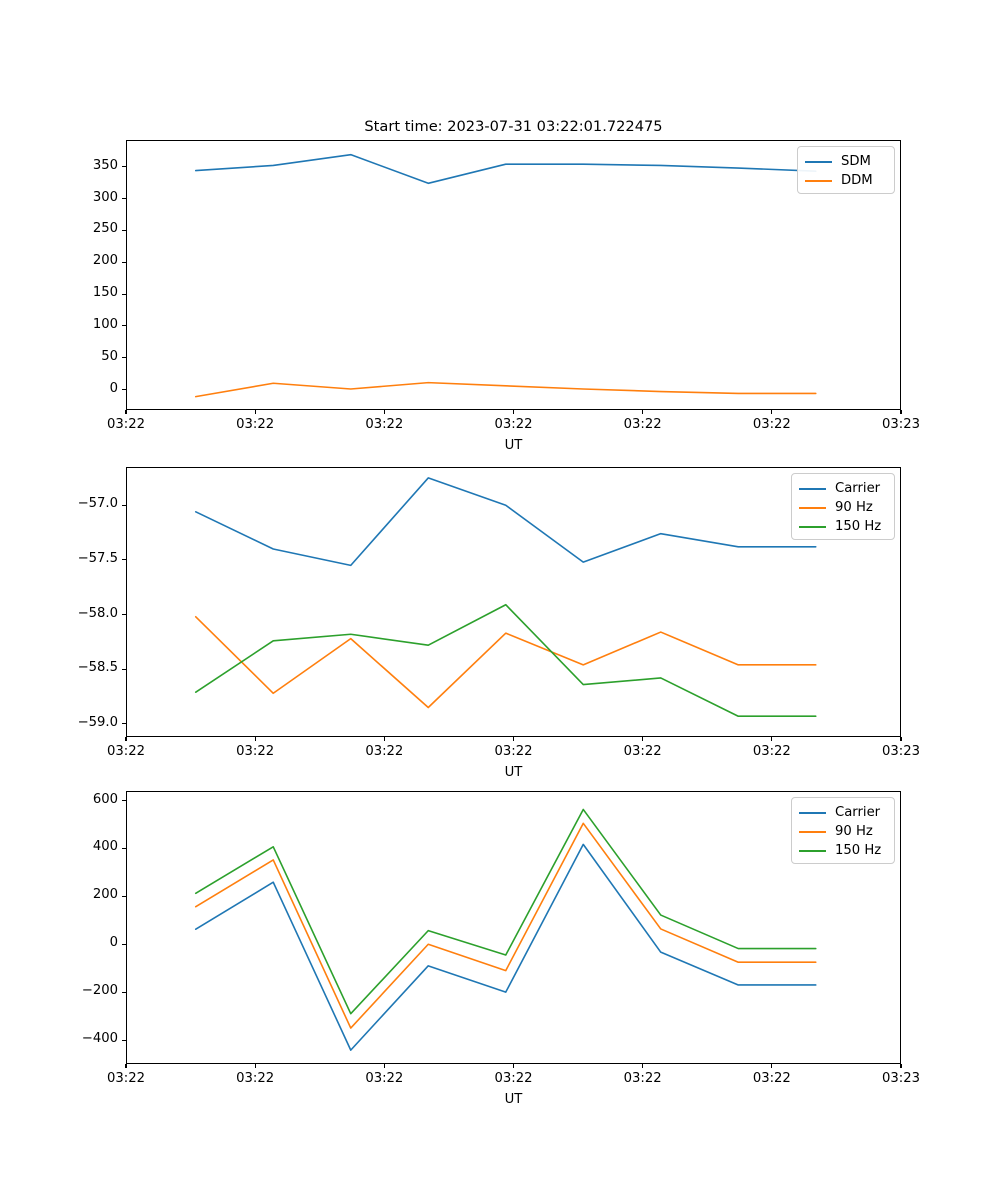 The height and width of the screenshot is (1200, 1000). I want to click on ytick-label: −57.5, so click(97, 558).